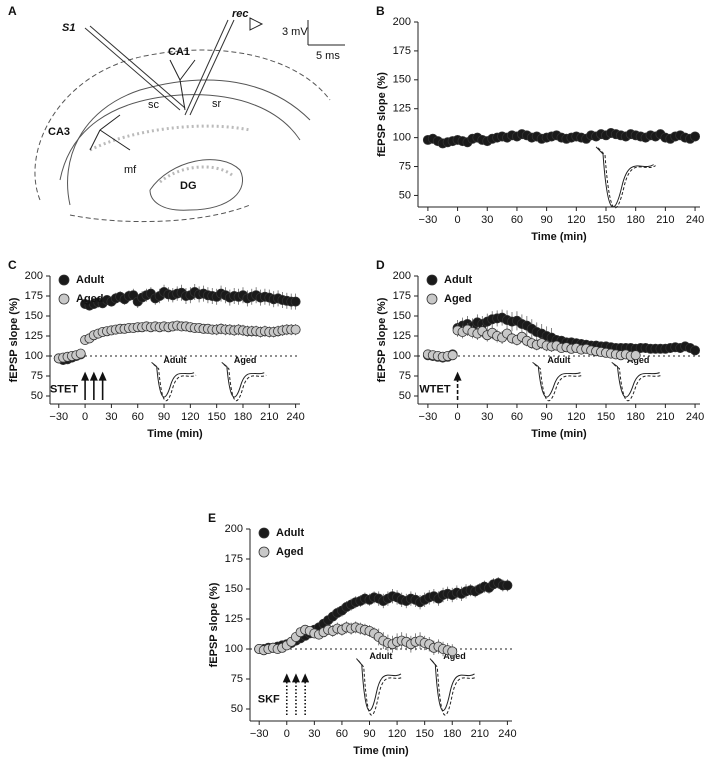  Describe the element at coordinates (179, 52) in the screenshot. I see `diagram-label: CA1` at that location.